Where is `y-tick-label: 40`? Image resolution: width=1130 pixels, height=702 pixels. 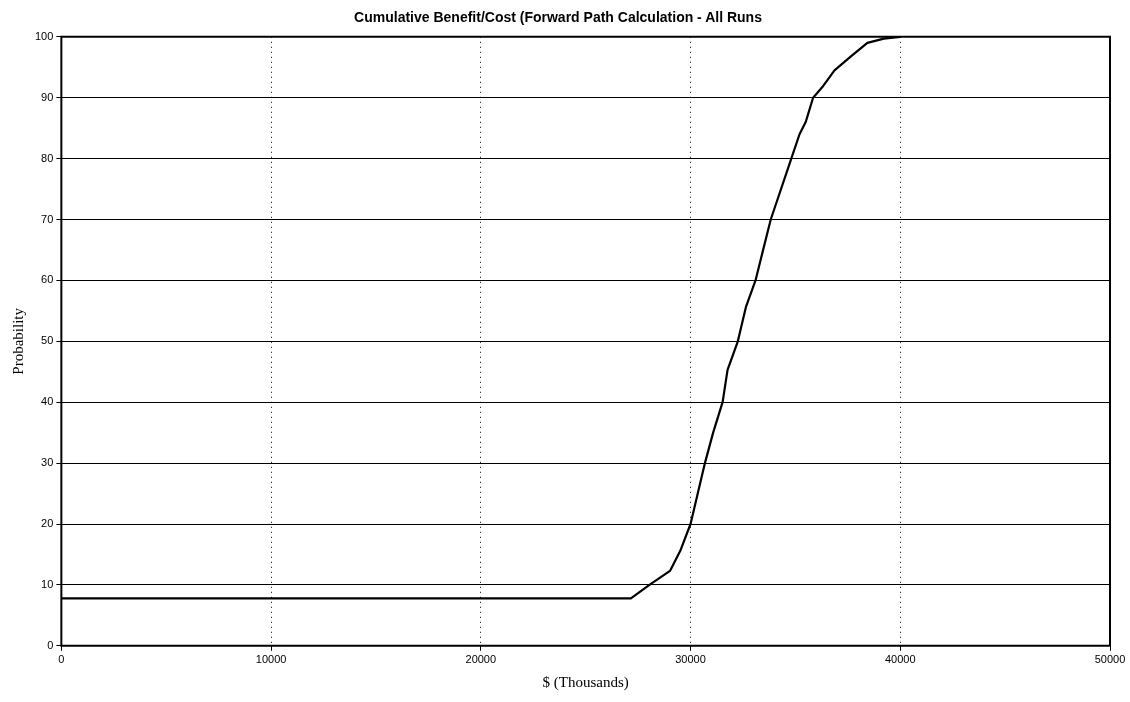
y-tick-label: 40 is located at coordinates (47, 401).